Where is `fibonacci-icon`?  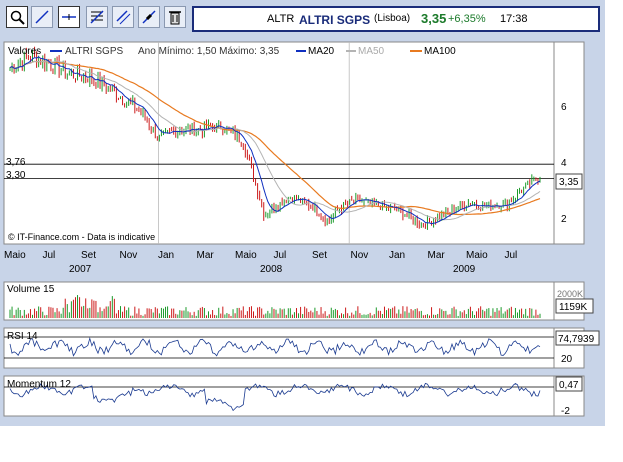 fibonacci-icon is located at coordinates (97, 17).